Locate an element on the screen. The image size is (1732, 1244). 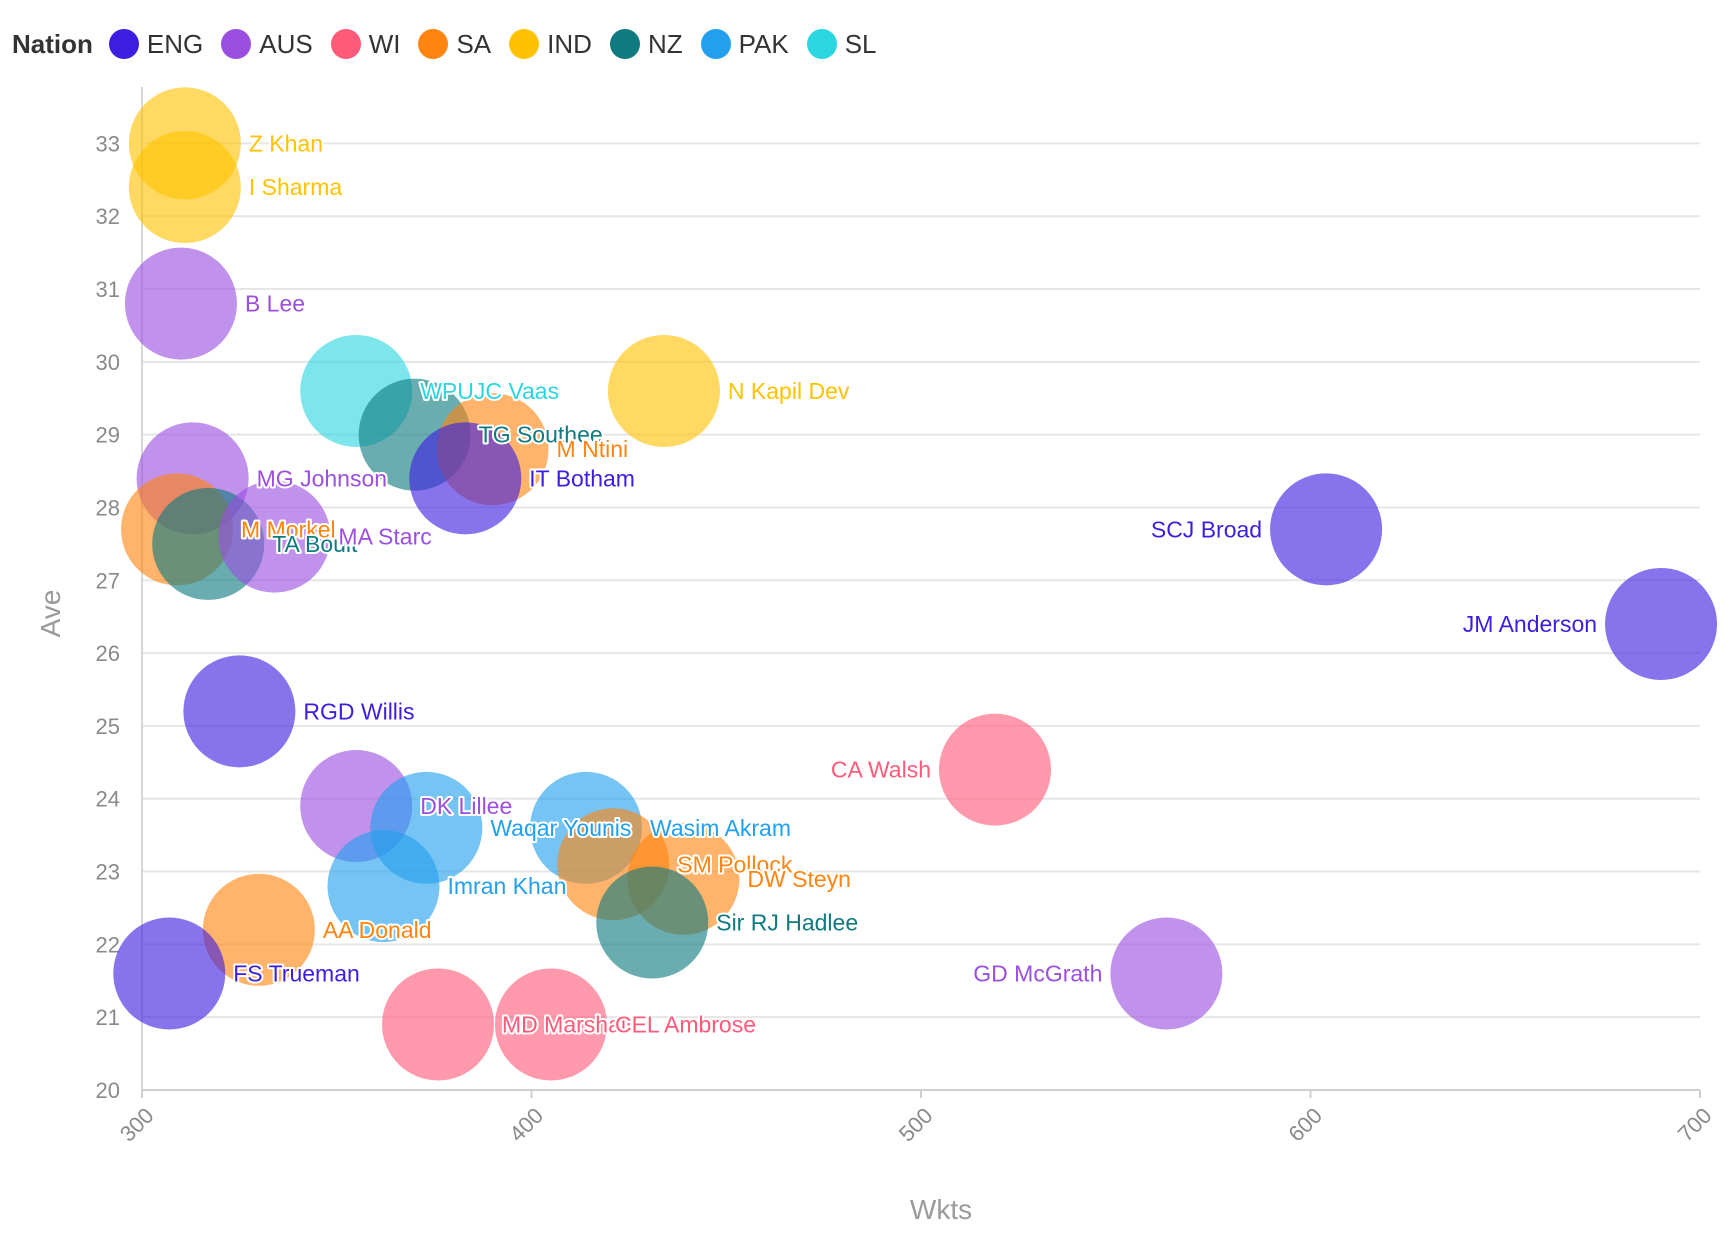
bubble-label: AA Donald is located at coordinates (377, 930).